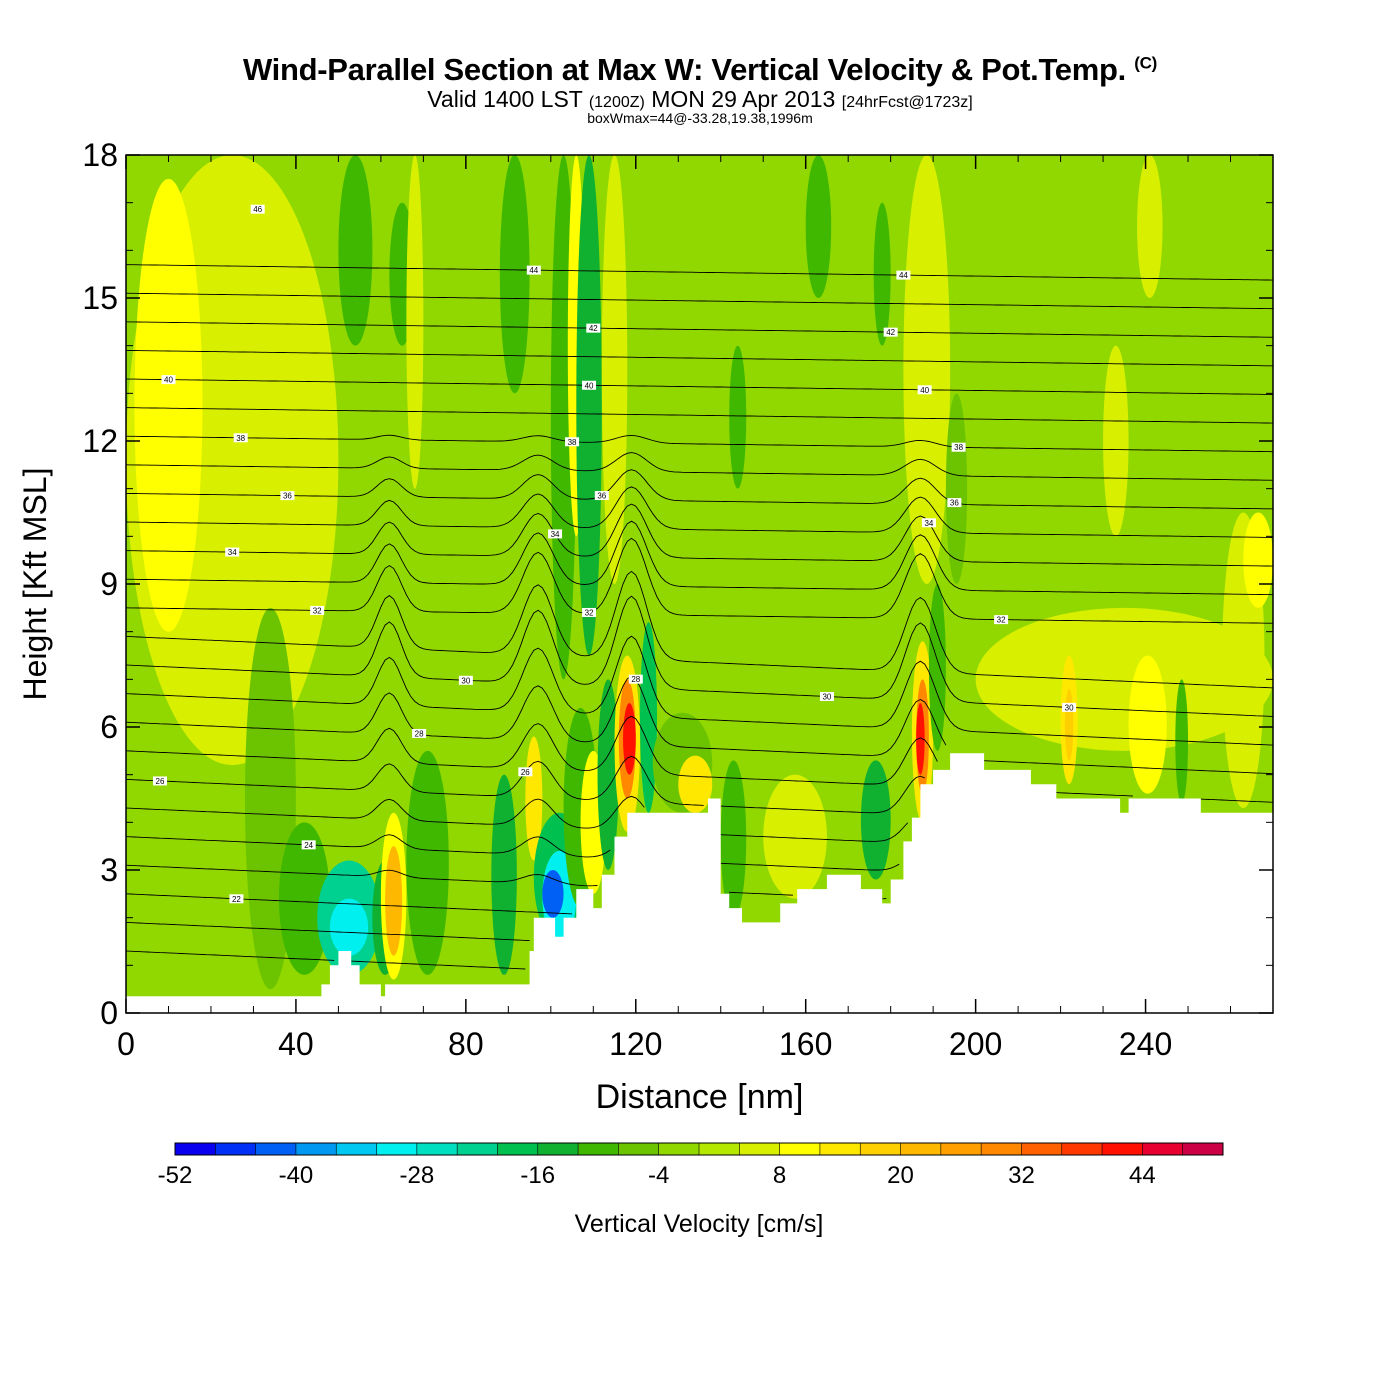  Describe the element at coordinates (109, 870) in the screenshot. I see `y-tick-label: 3` at that location.